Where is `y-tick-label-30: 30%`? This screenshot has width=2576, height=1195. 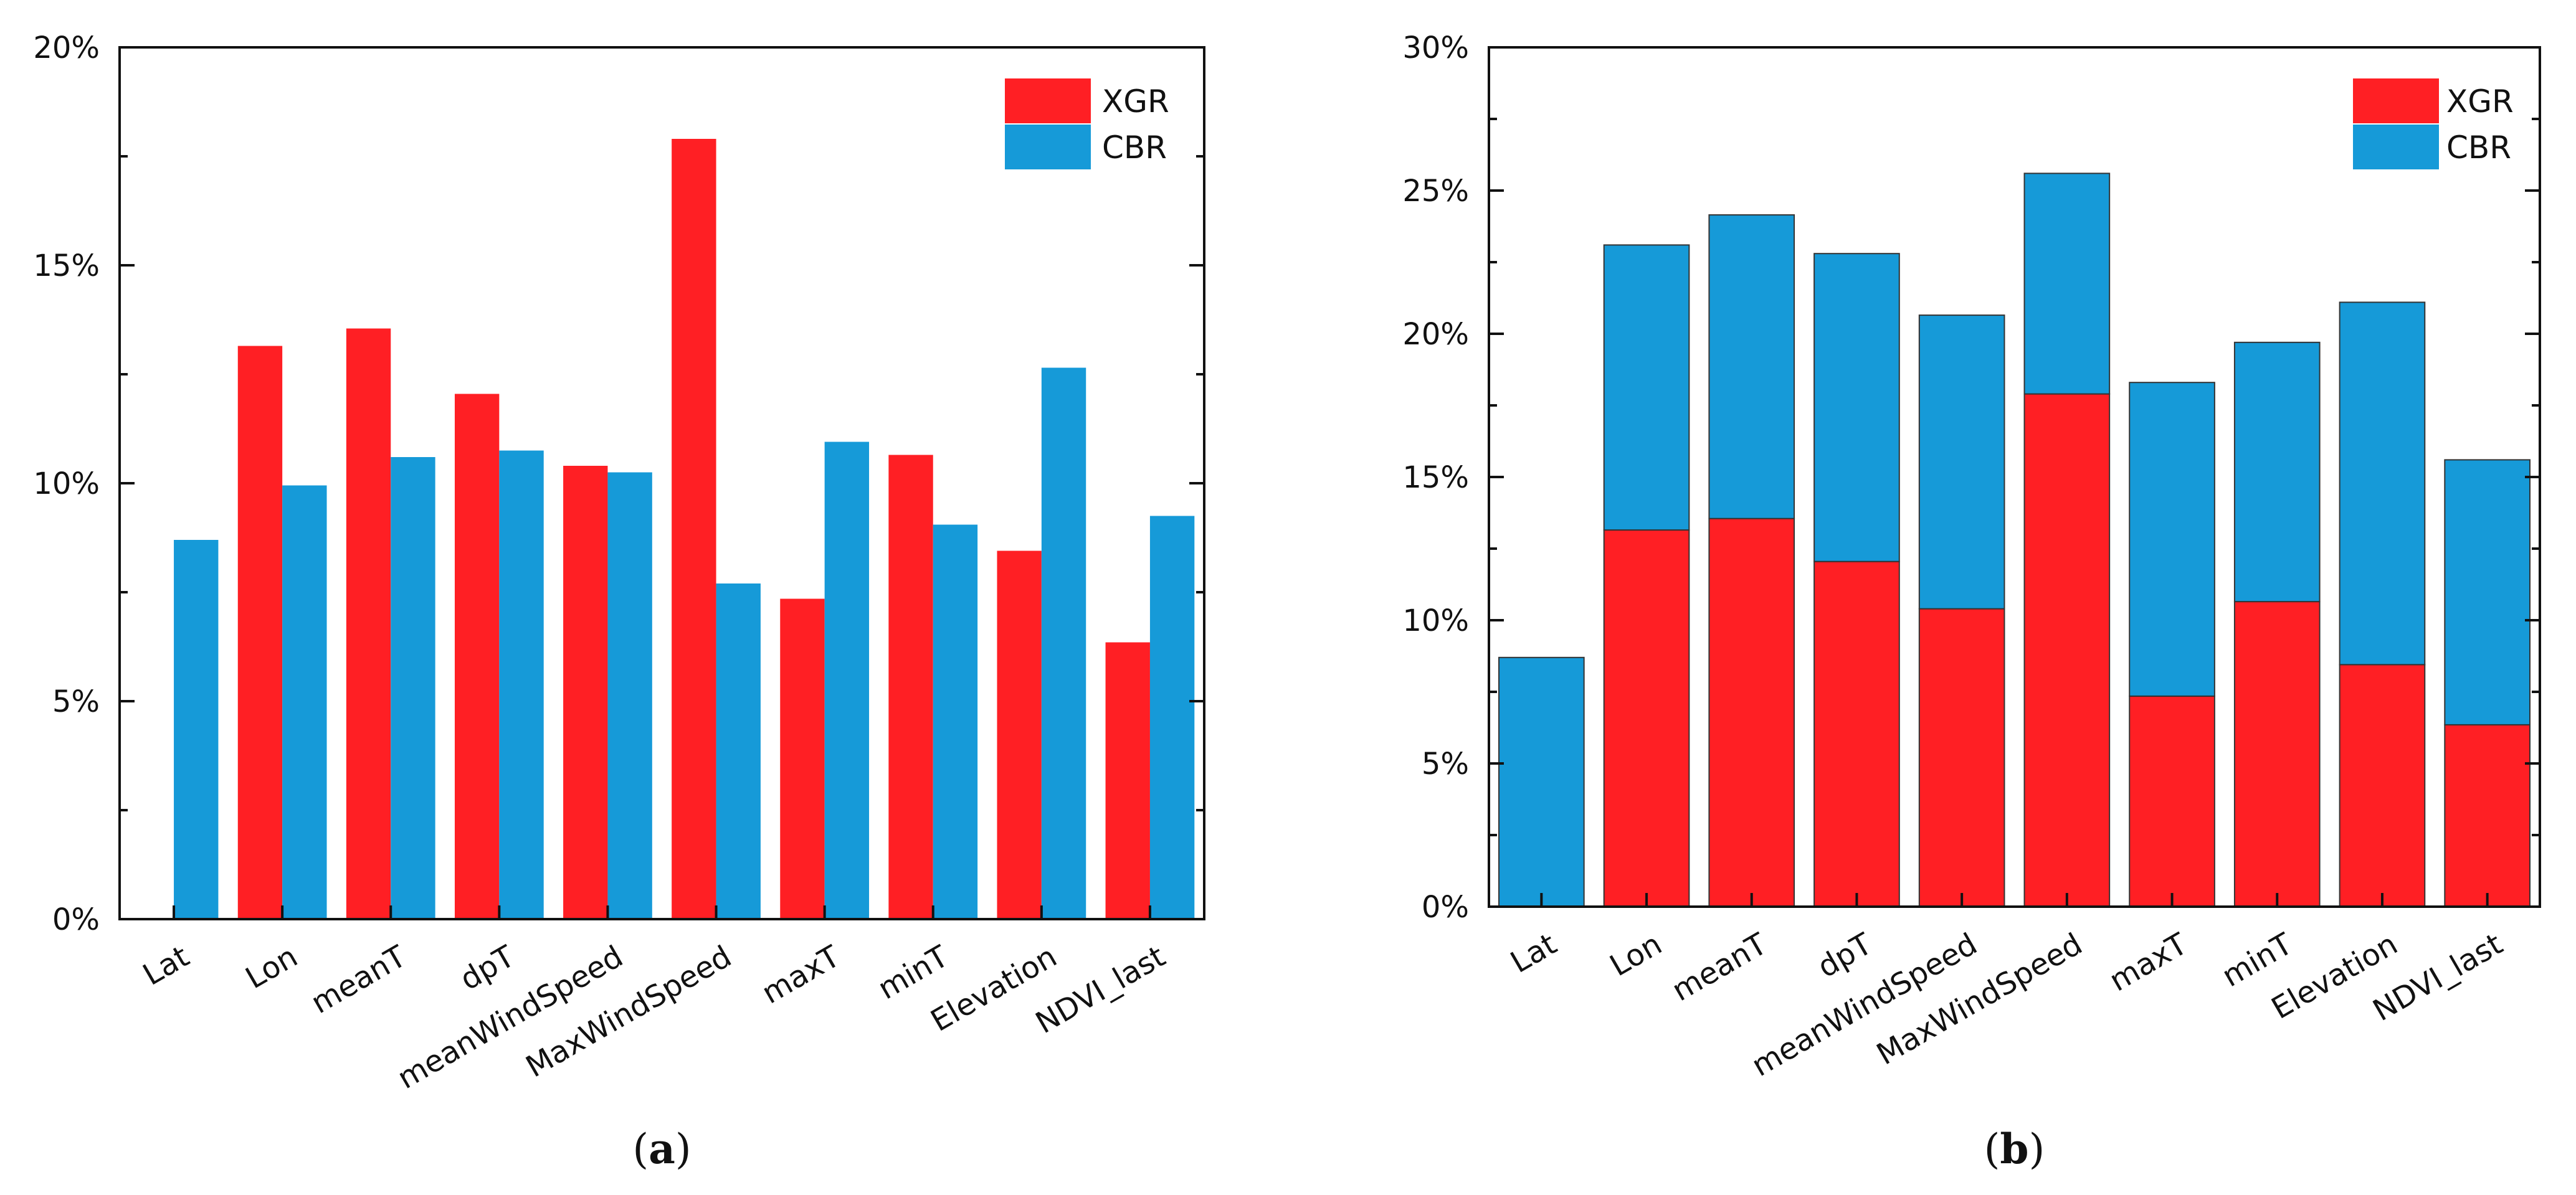 y-tick-label-30: 30% is located at coordinates (1435, 48).